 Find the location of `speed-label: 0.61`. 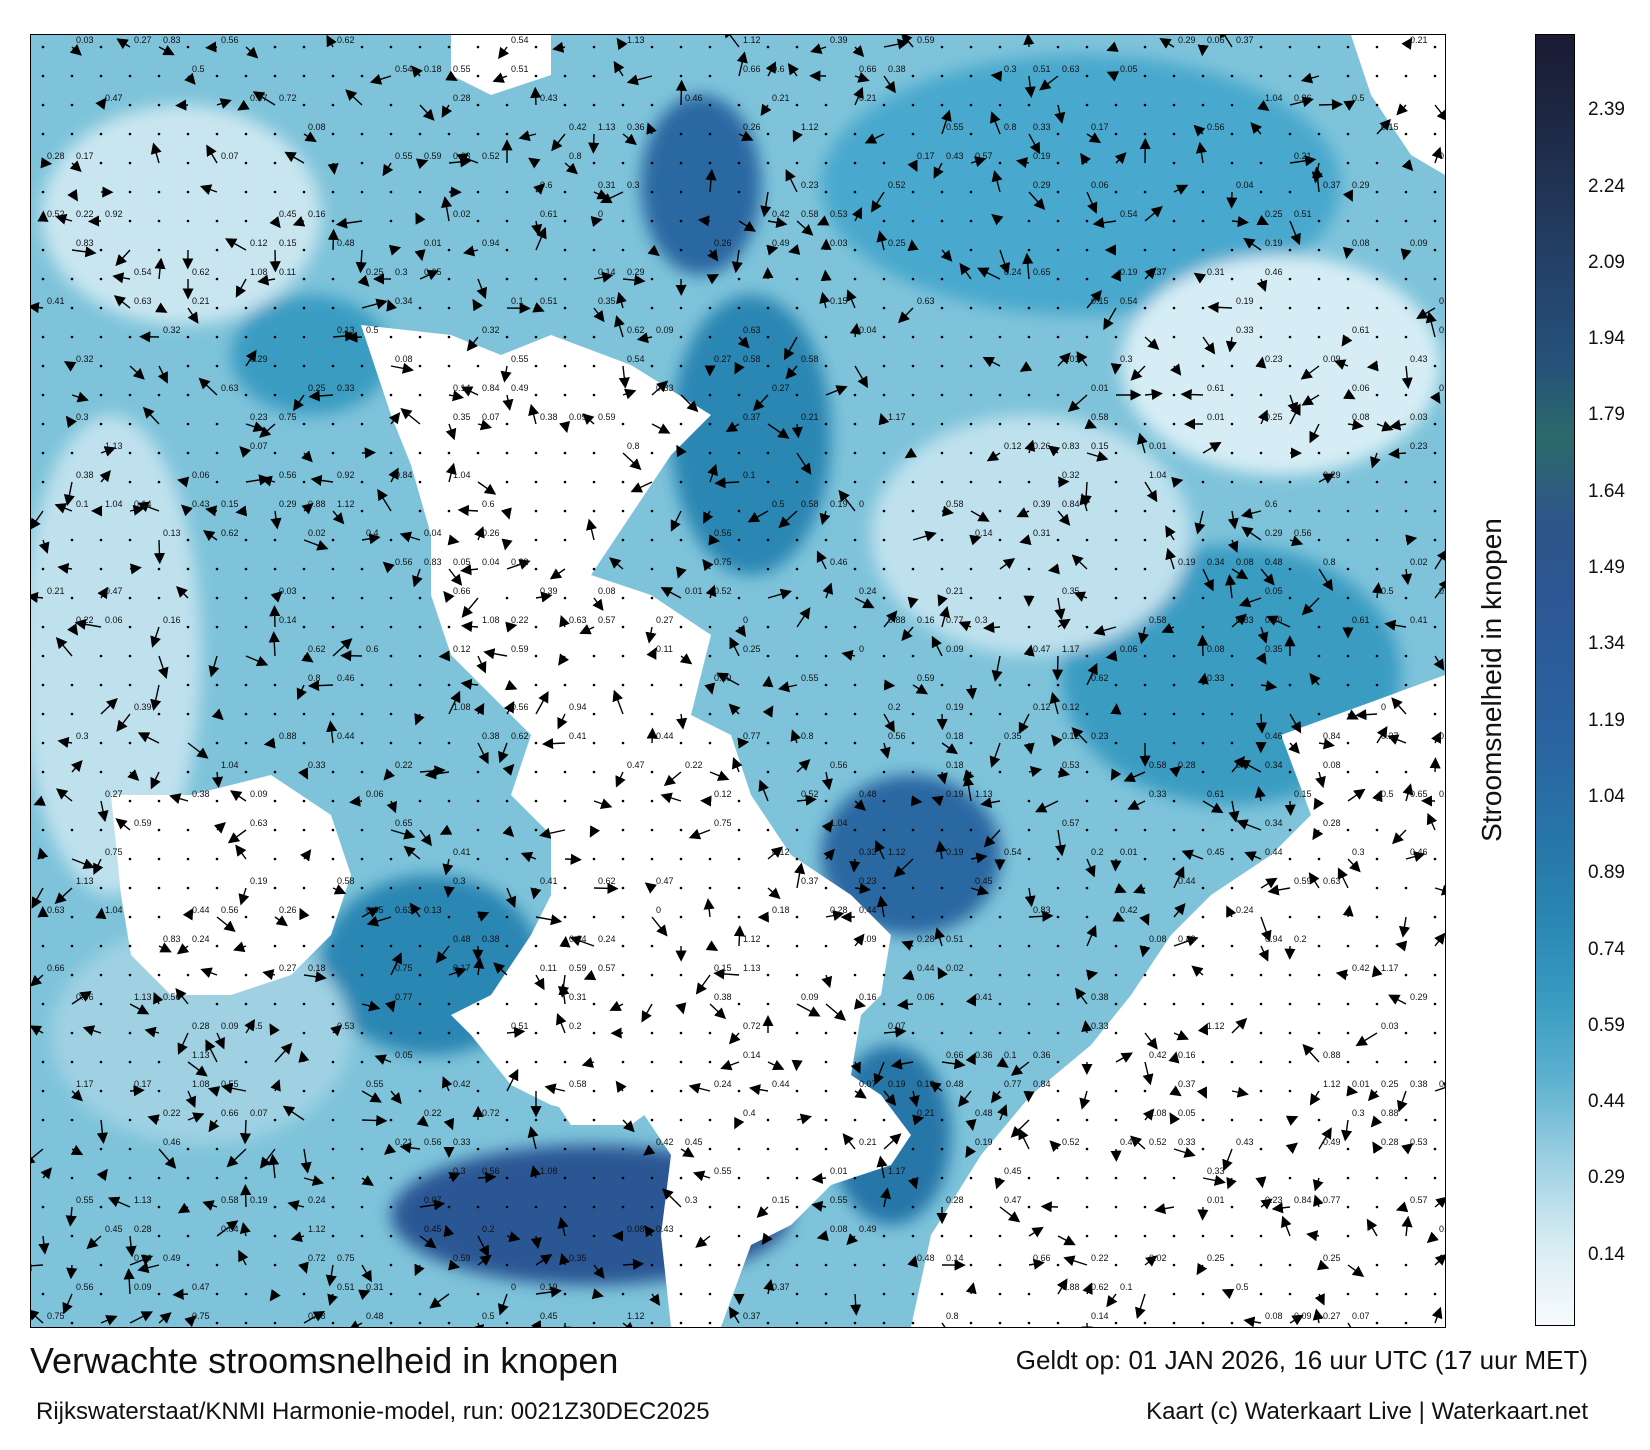

speed-label: 0.61 is located at coordinates (1361, 620).